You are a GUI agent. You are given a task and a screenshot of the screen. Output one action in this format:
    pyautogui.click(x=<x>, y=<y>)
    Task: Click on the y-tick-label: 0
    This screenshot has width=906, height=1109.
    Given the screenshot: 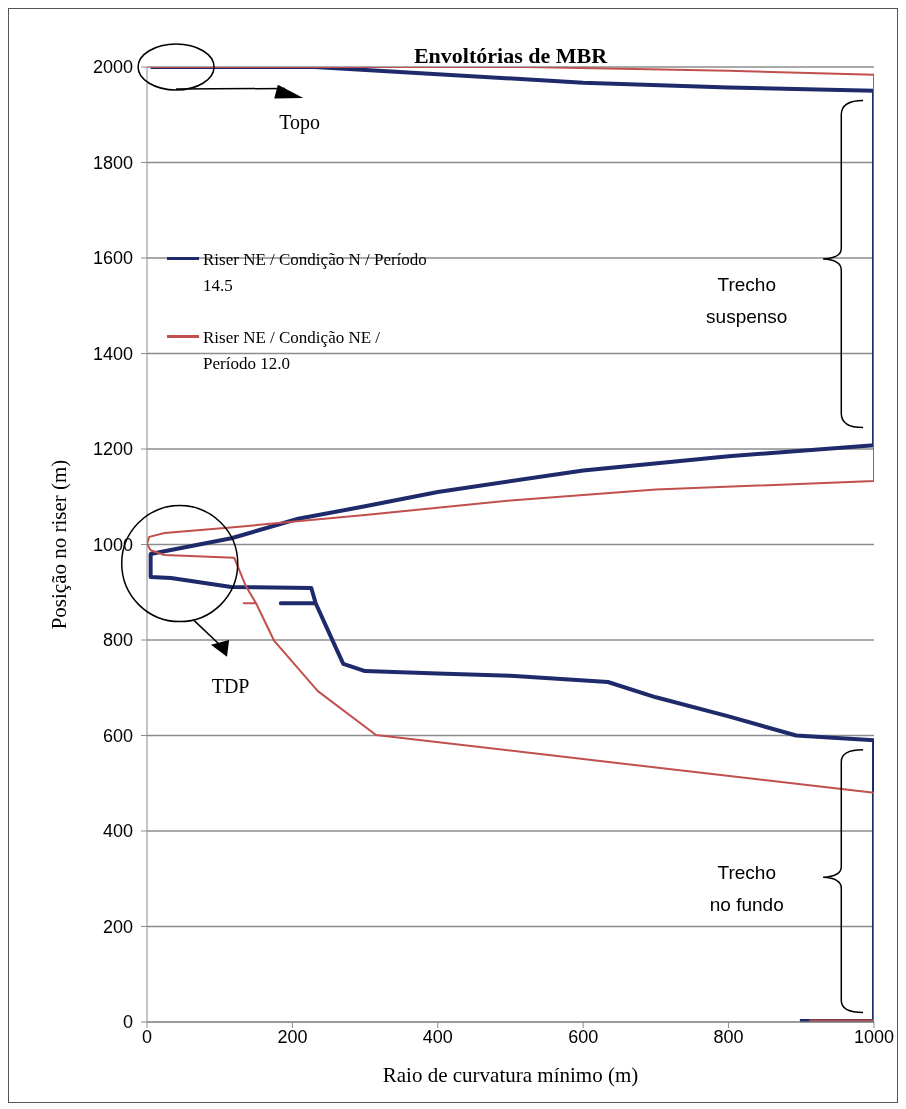 What is the action you would take?
    pyautogui.click(x=127, y=1022)
    